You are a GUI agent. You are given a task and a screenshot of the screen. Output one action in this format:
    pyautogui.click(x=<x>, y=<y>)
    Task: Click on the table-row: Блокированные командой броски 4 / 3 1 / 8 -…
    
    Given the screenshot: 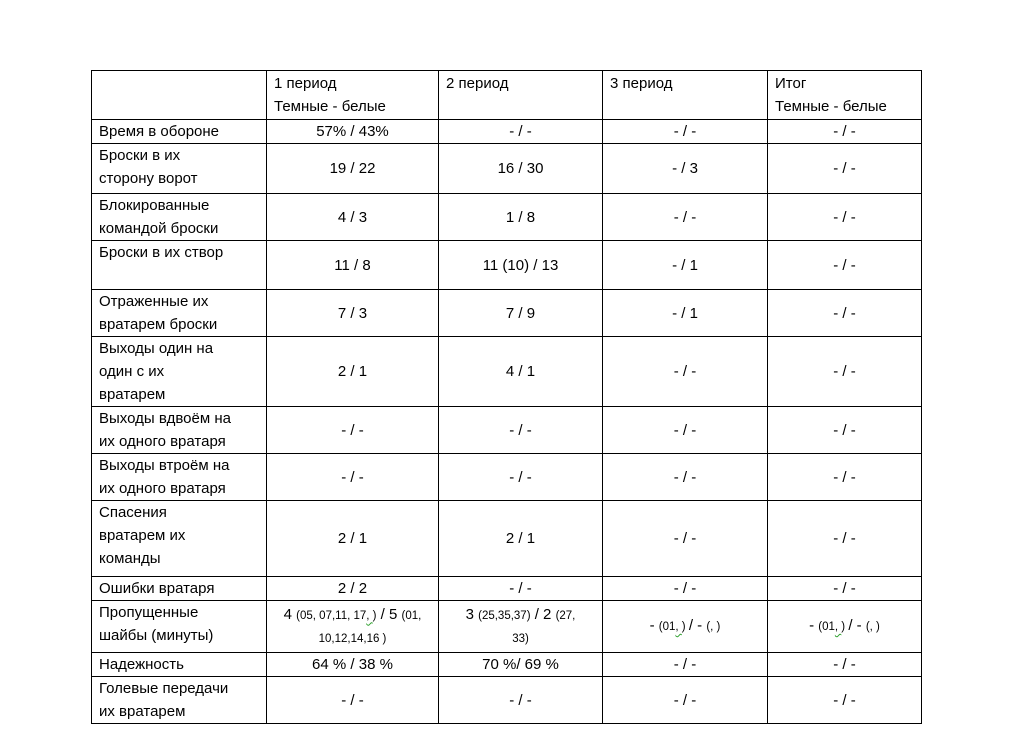 What is the action you would take?
    pyautogui.click(x=506, y=217)
    